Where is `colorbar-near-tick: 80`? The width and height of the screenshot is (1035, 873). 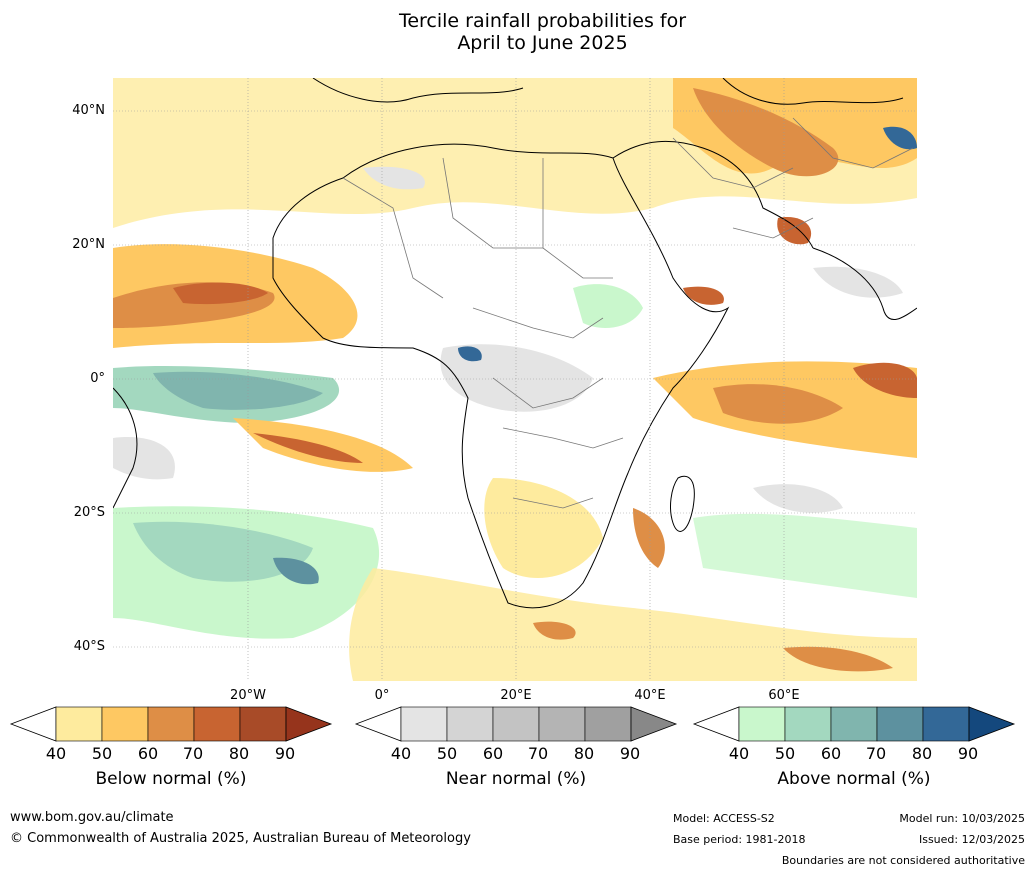
colorbar-near-tick: 80 is located at coordinates (584, 753).